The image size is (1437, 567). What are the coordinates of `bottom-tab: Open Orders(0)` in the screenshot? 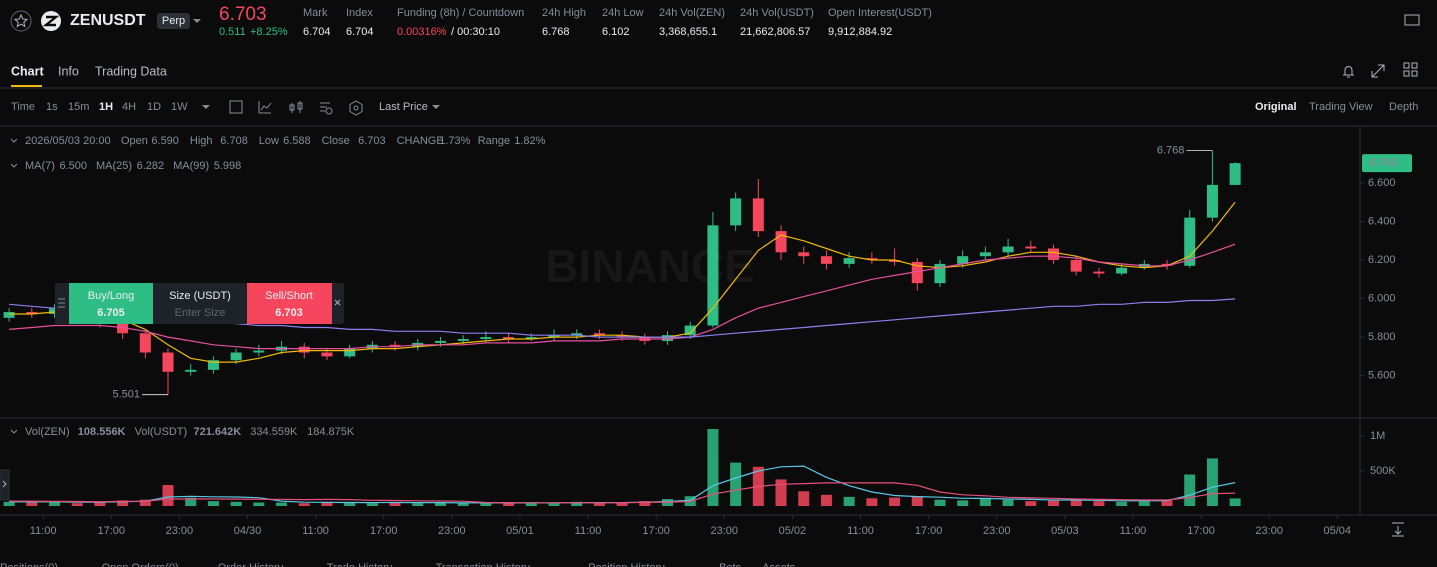 It's located at (140, 564).